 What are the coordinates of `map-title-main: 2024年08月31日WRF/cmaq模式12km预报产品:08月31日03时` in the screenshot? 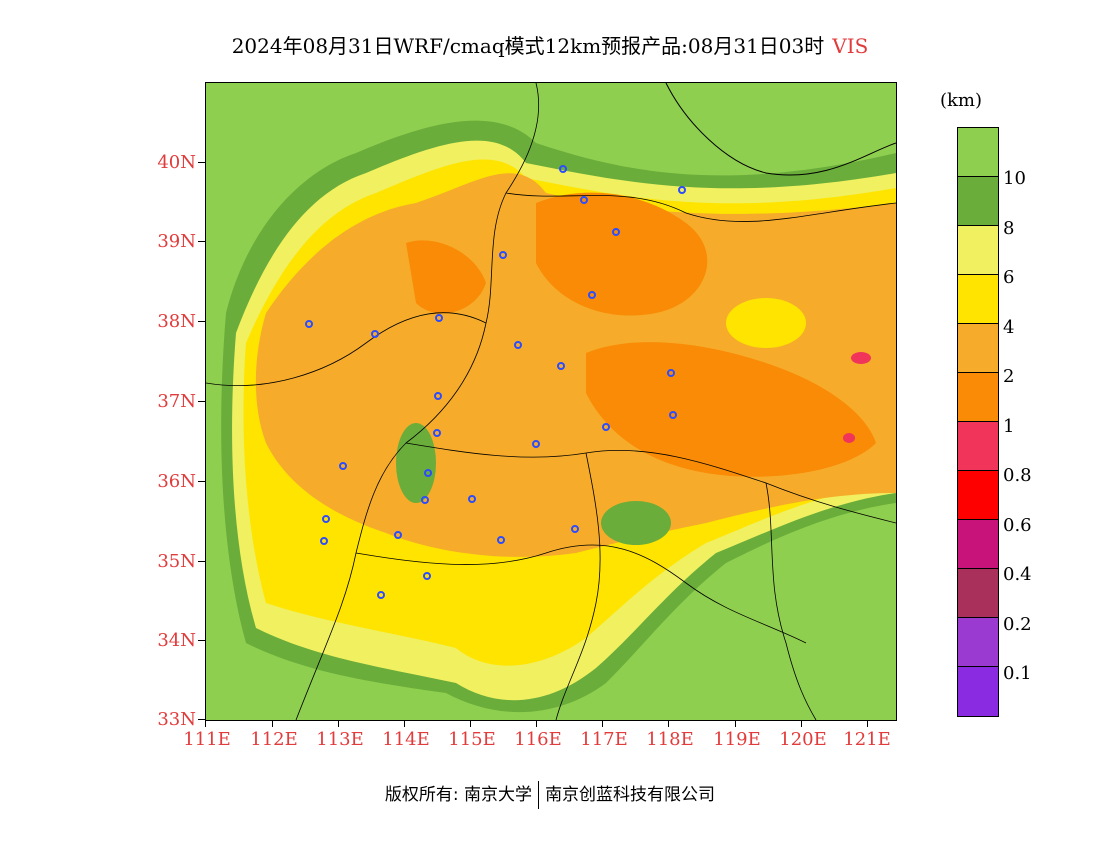 It's located at (528, 46).